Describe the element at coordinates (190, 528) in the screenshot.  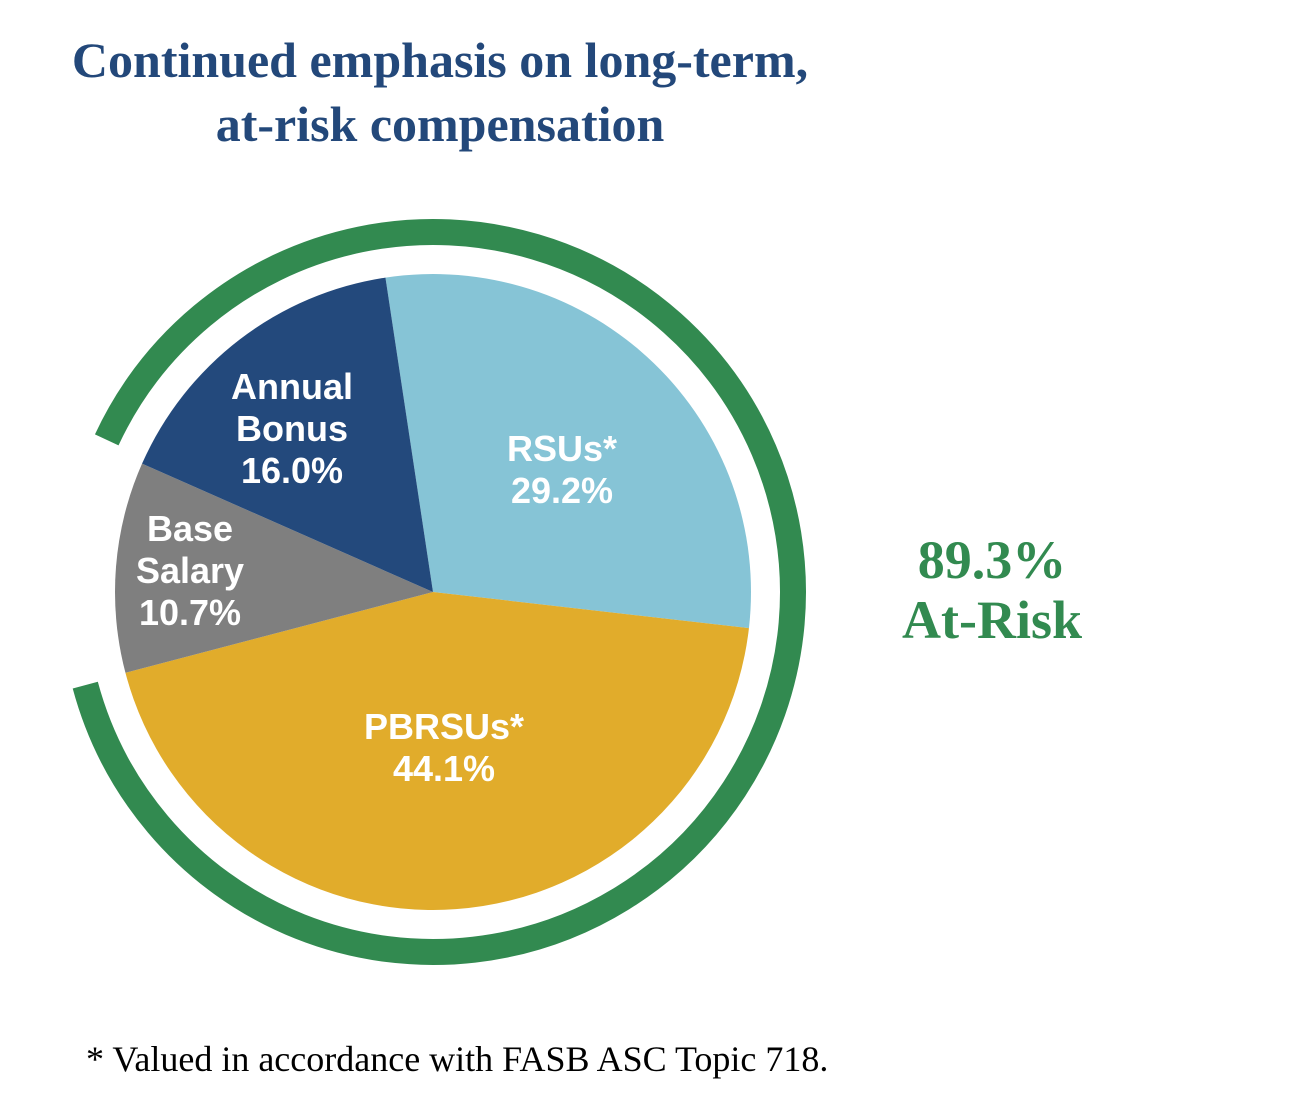
I see `slice-name: Base` at that location.